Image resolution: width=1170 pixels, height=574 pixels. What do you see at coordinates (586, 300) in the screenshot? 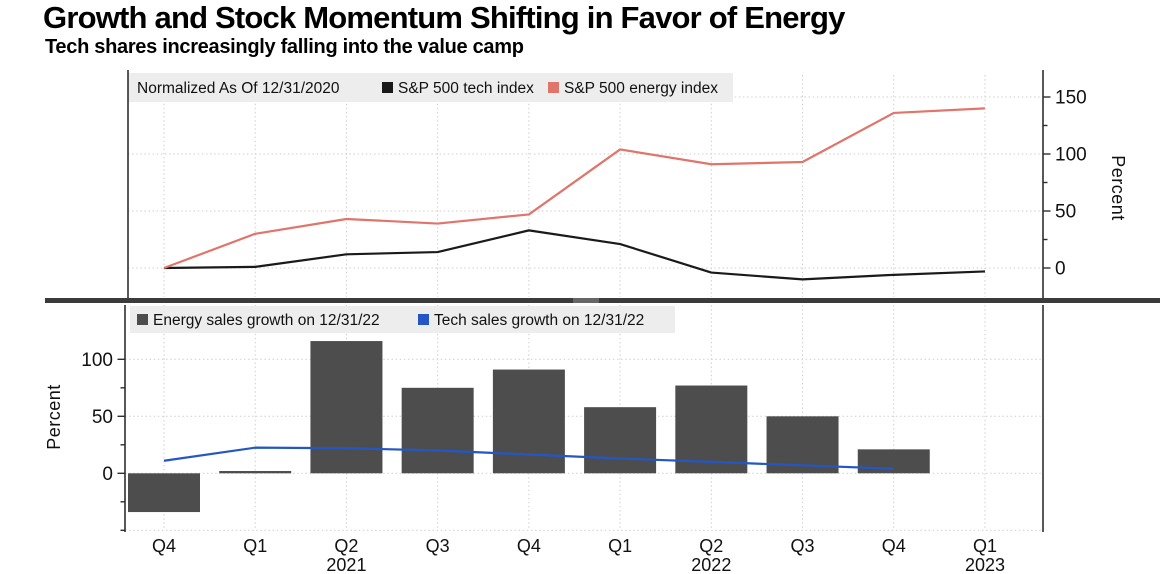
I see `divider-highlight` at bounding box center [586, 300].